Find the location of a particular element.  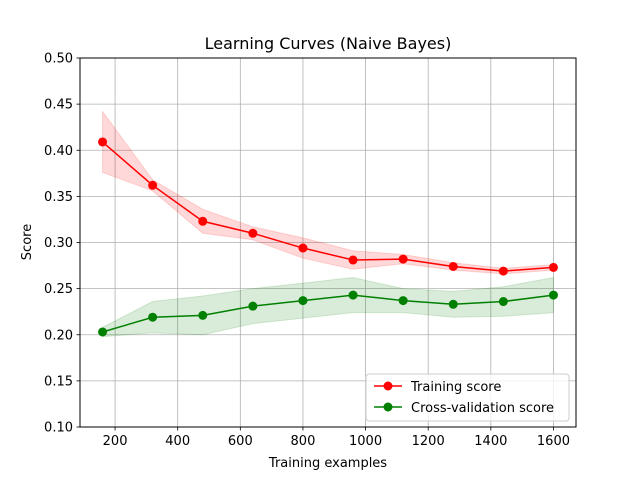

x-axis-label: Training examples is located at coordinates (327, 463).